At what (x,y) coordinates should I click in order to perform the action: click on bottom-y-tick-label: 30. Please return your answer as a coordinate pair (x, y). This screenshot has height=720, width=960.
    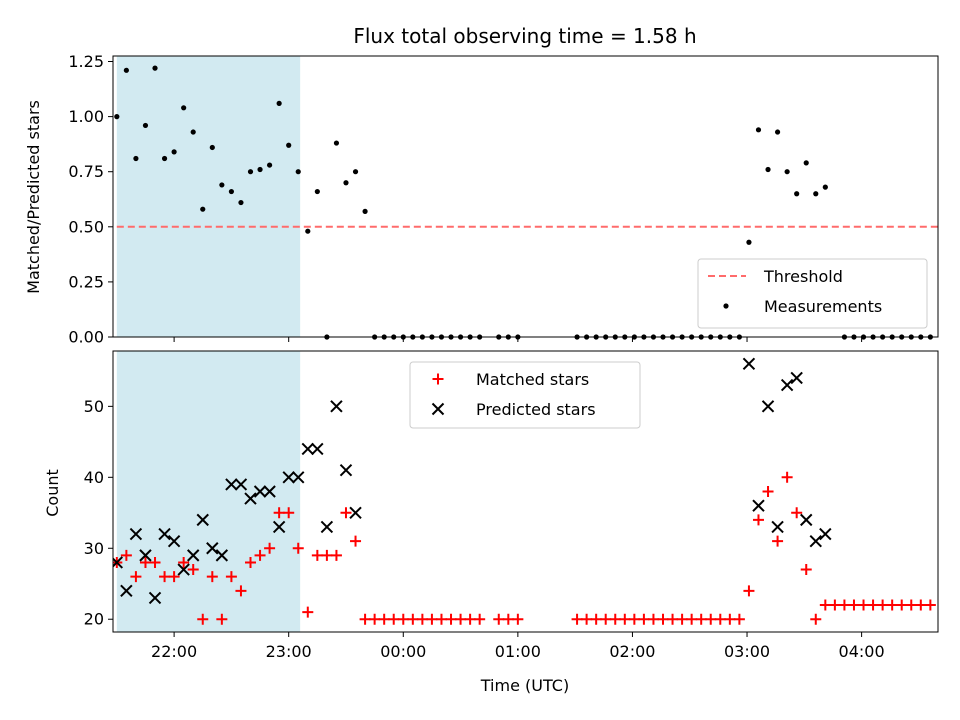
    Looking at the image, I should click on (94, 548).